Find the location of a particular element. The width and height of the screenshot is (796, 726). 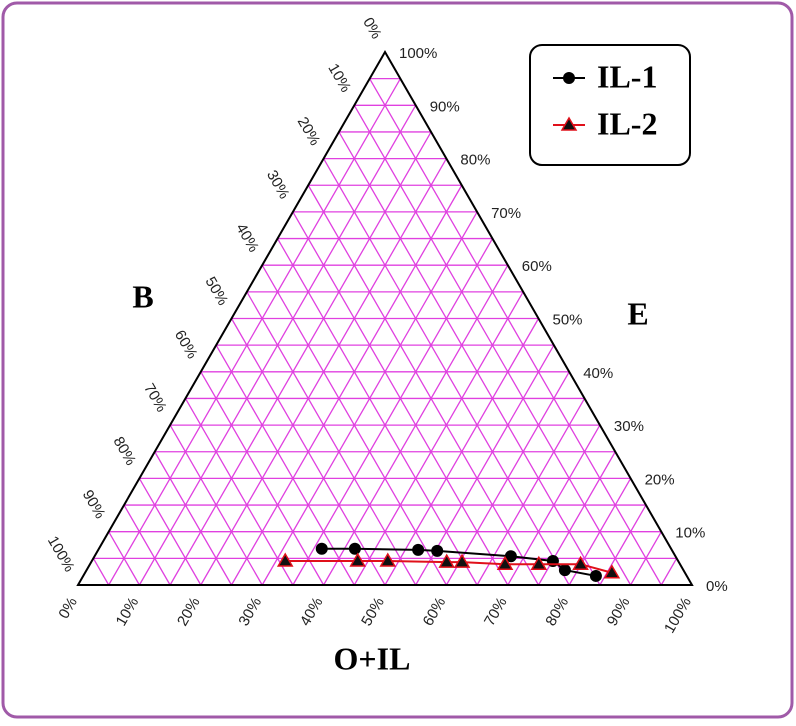

e-tick-label: 30% is located at coordinates (629, 426).